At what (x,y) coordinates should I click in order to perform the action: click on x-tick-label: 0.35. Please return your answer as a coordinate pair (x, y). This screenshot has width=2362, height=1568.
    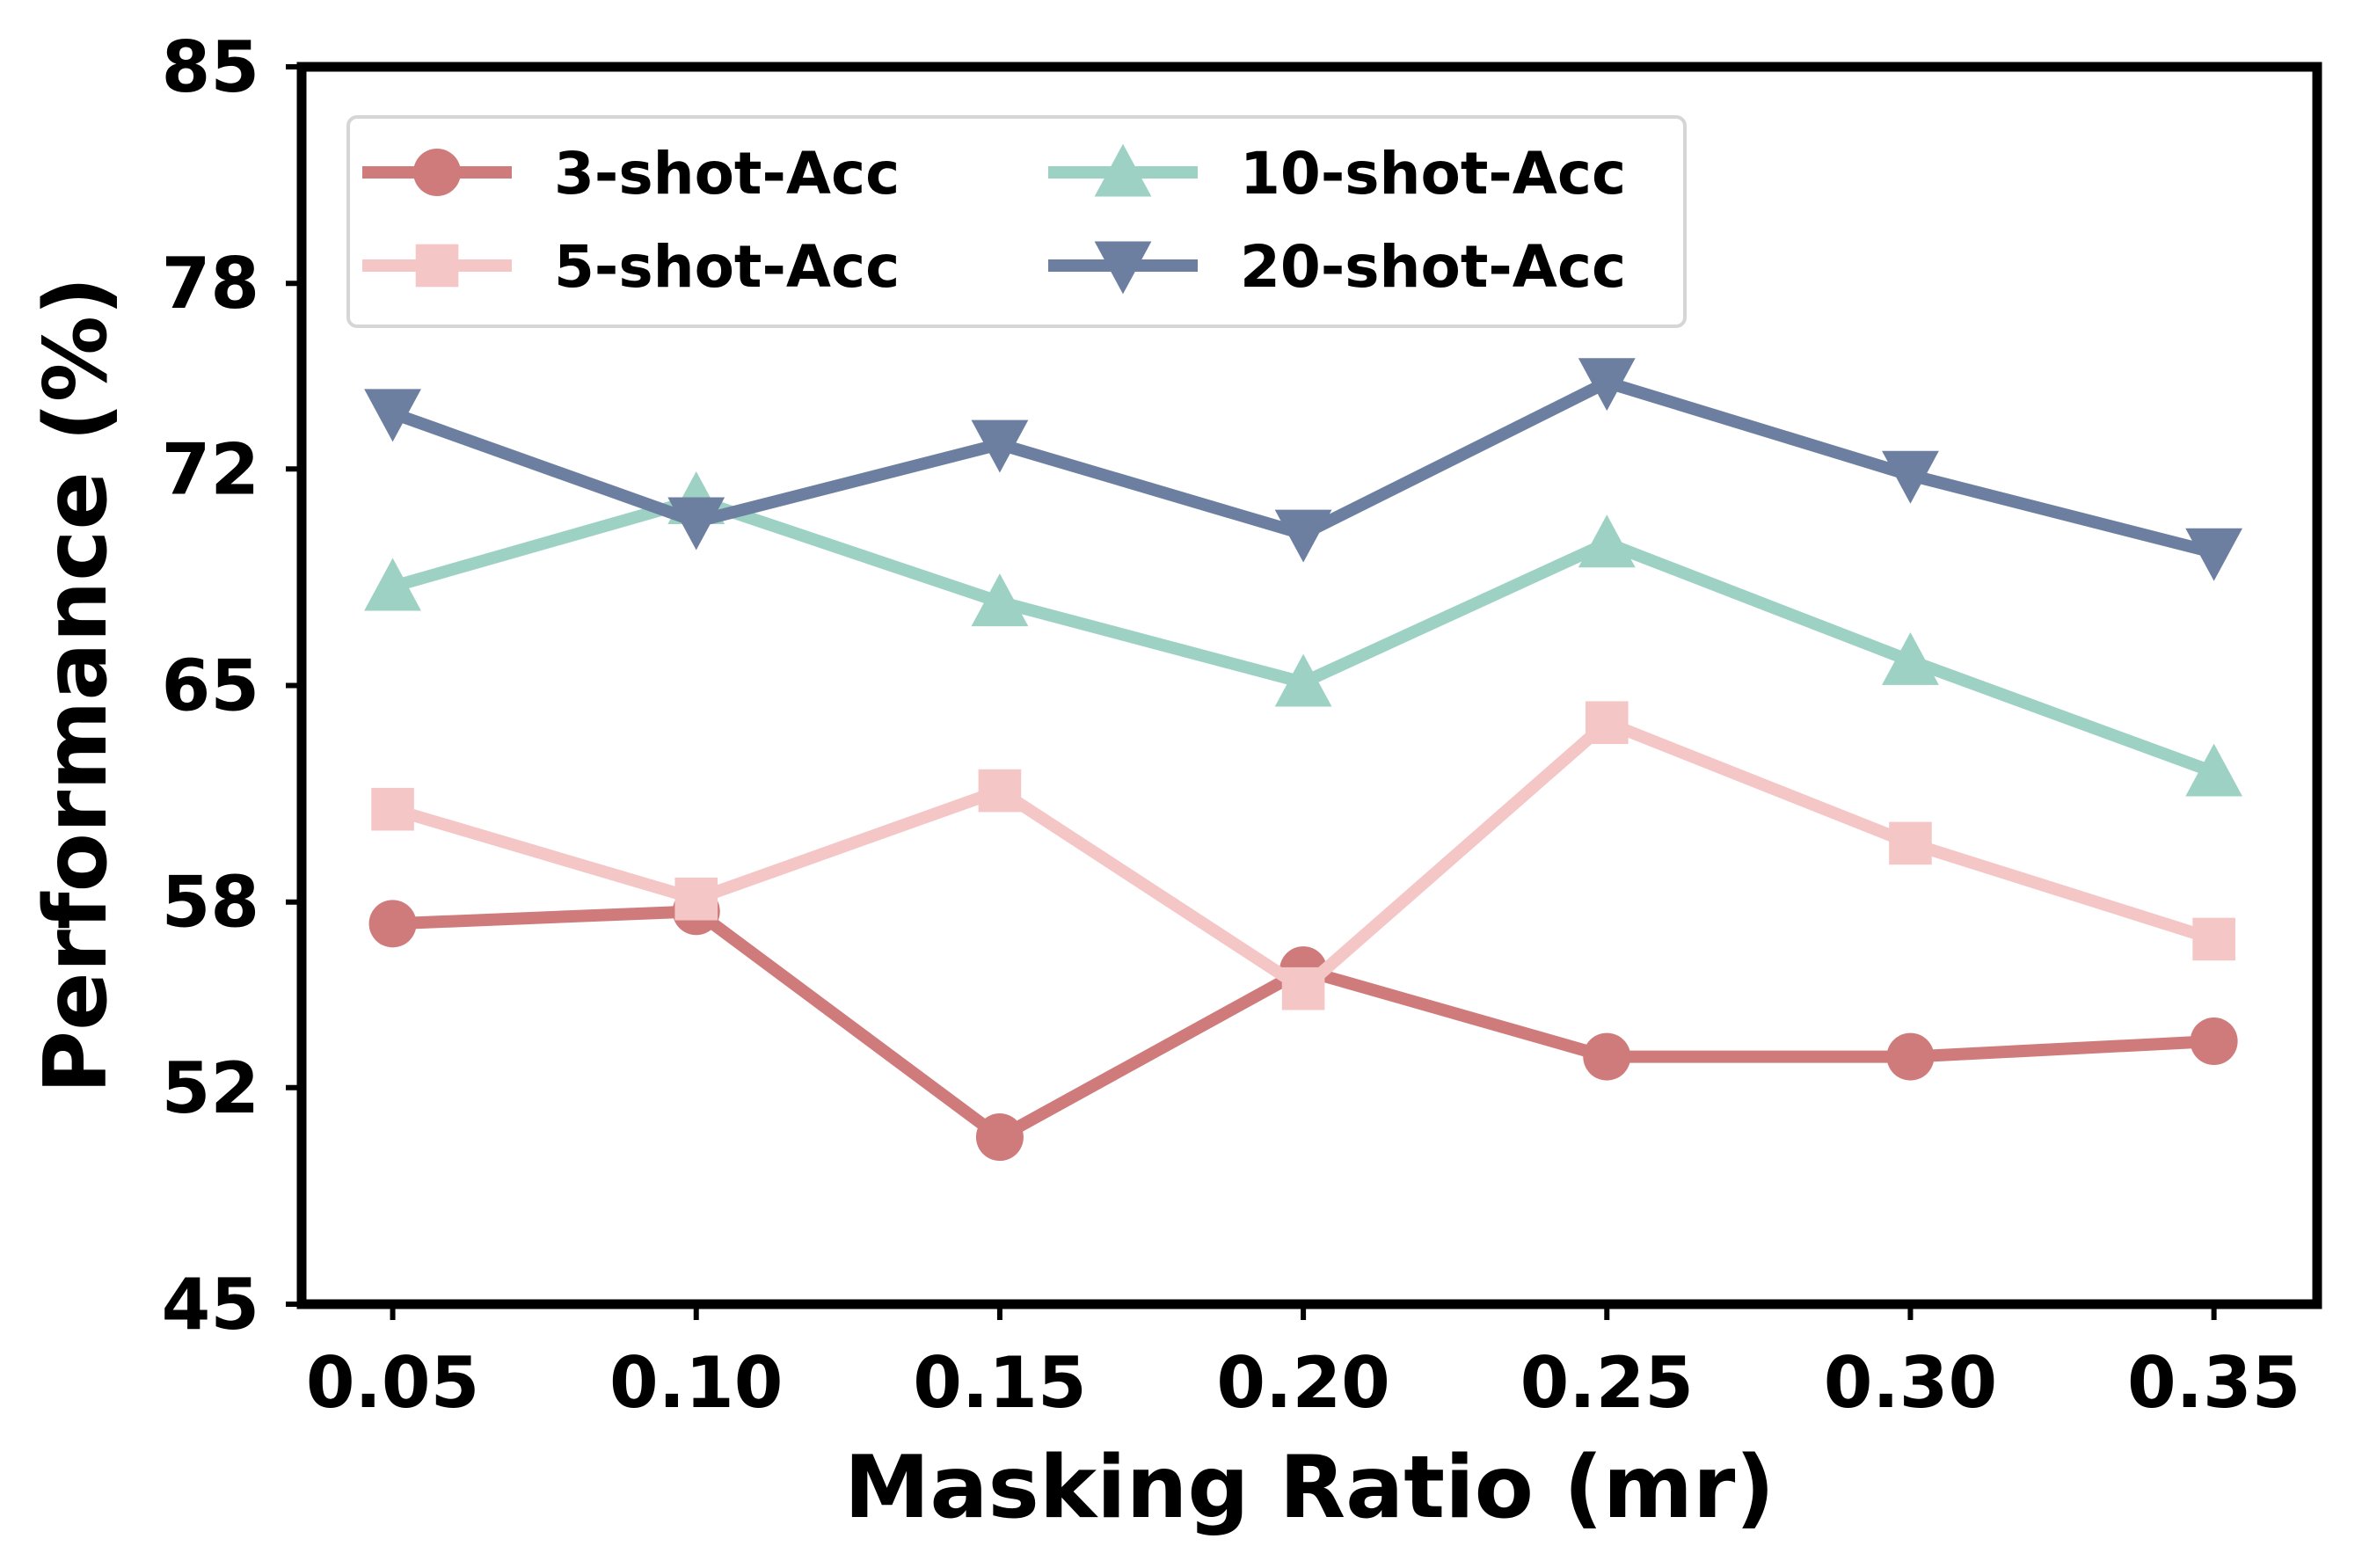
    Looking at the image, I should click on (2213, 1383).